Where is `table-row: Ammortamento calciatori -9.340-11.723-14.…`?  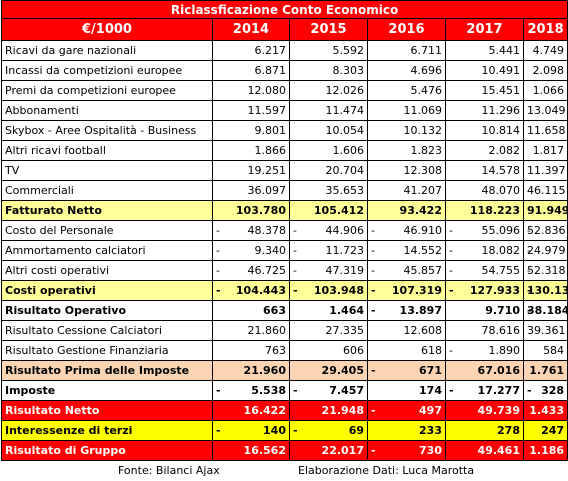 table-row: Ammortamento calciatori -9.340-11.723-14.… is located at coordinates (284, 250).